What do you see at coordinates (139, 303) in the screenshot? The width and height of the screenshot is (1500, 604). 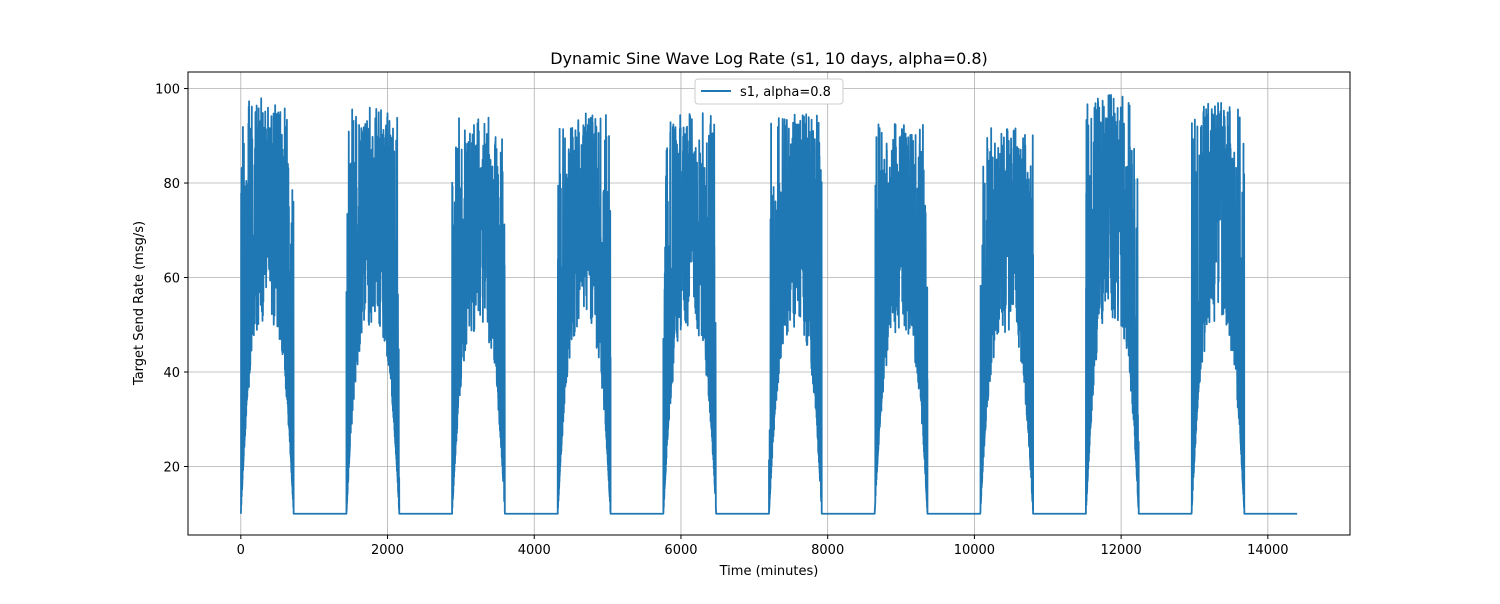 I see `y-axis-label: Target Send Rate (msg/s)` at bounding box center [139, 303].